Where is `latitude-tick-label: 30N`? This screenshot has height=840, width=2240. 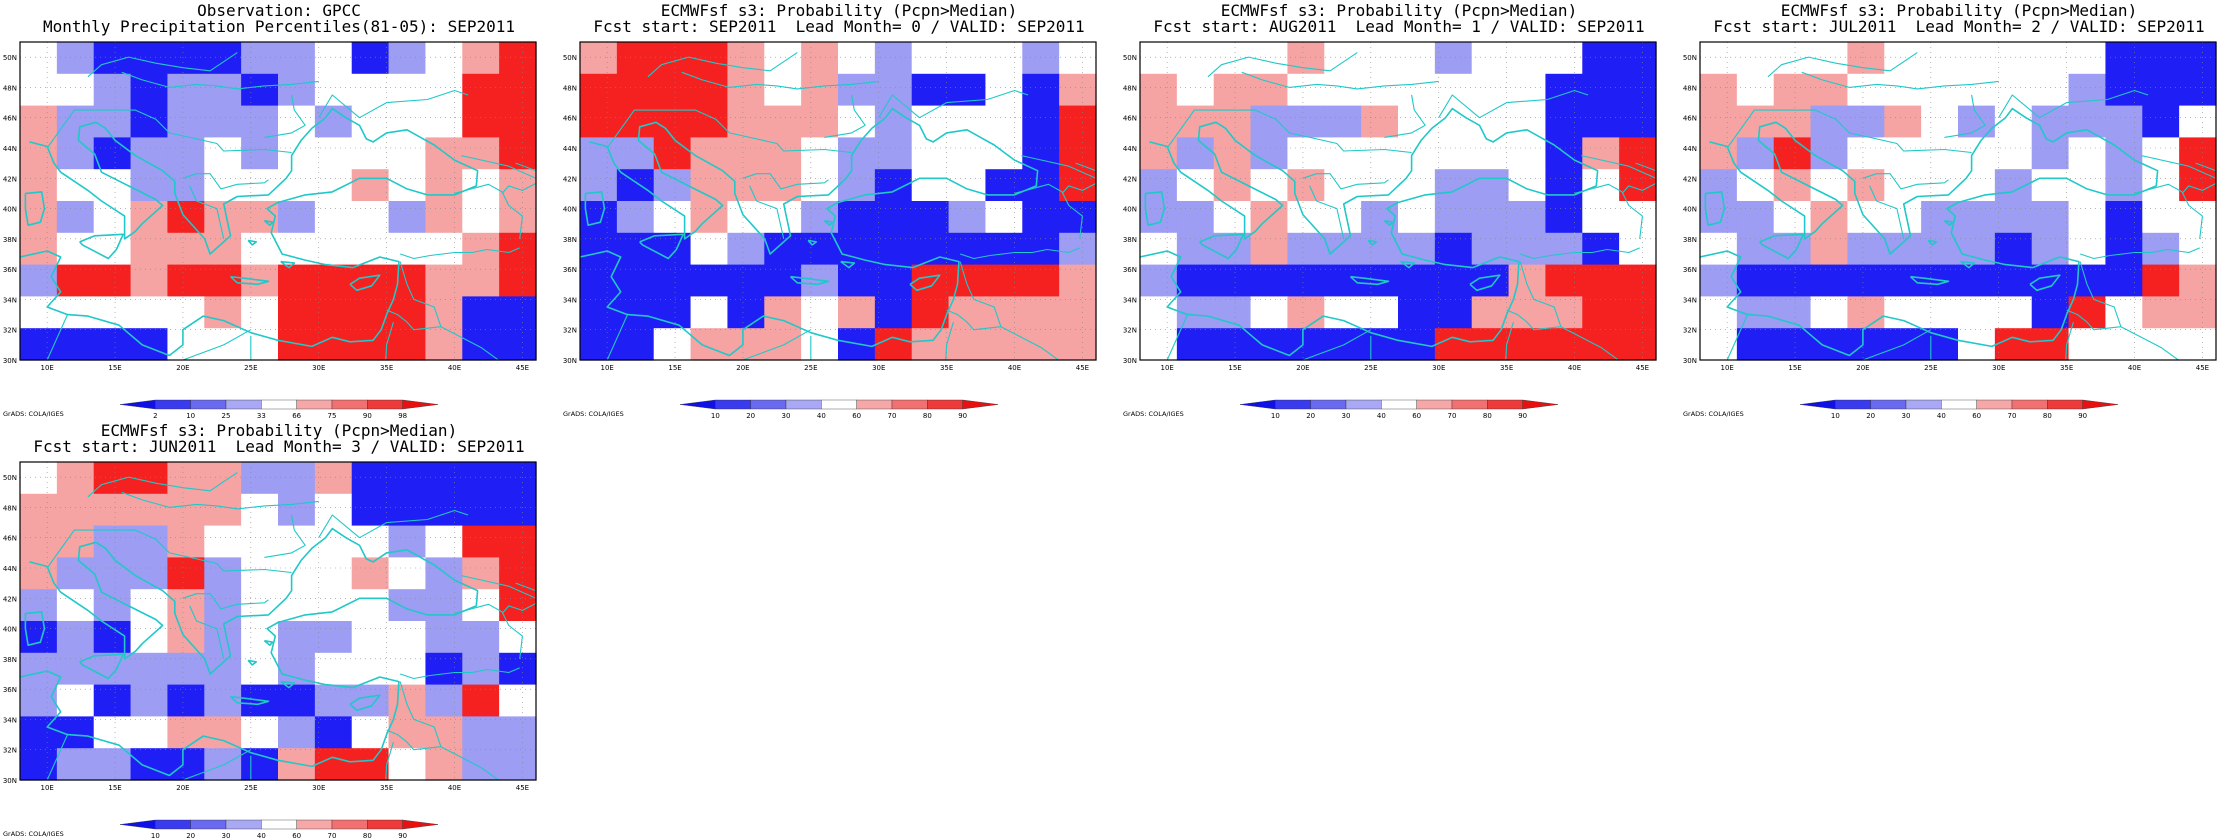
latitude-tick-label: 30N is located at coordinates (1690, 361).